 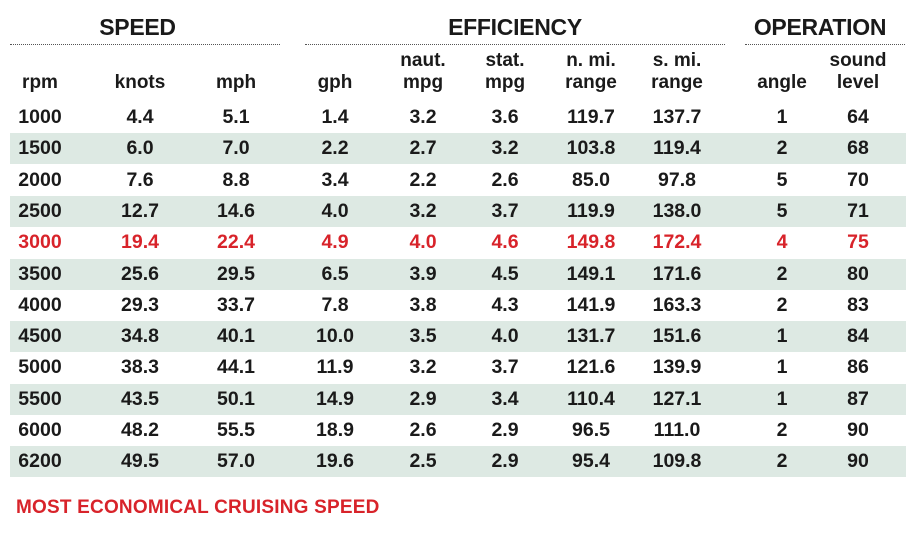 I want to click on cell-gph: 18.9, so click(x=335, y=430).